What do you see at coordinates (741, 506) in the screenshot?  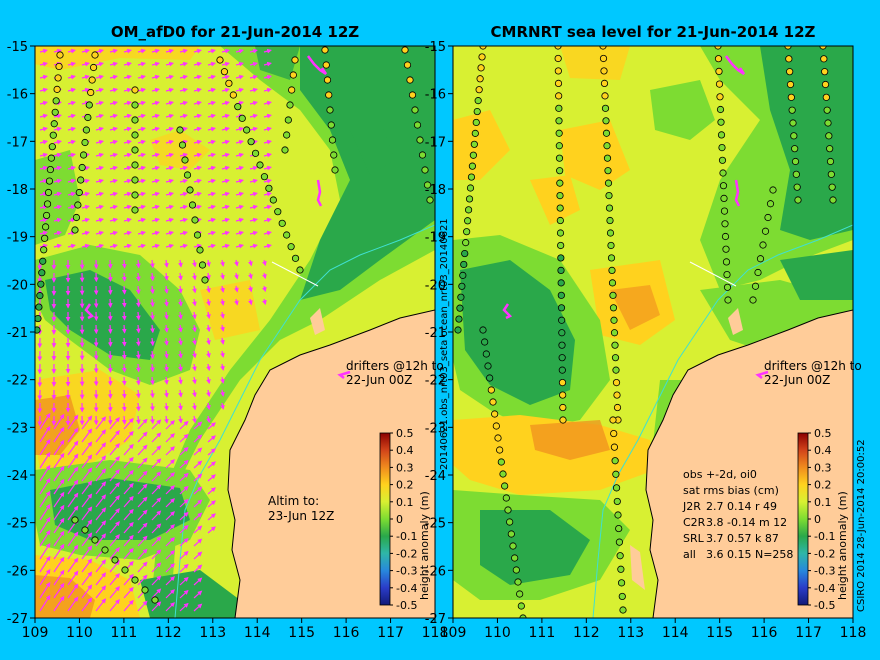 I see `stats-row-values: 2.7 0.14 r 49` at bounding box center [741, 506].